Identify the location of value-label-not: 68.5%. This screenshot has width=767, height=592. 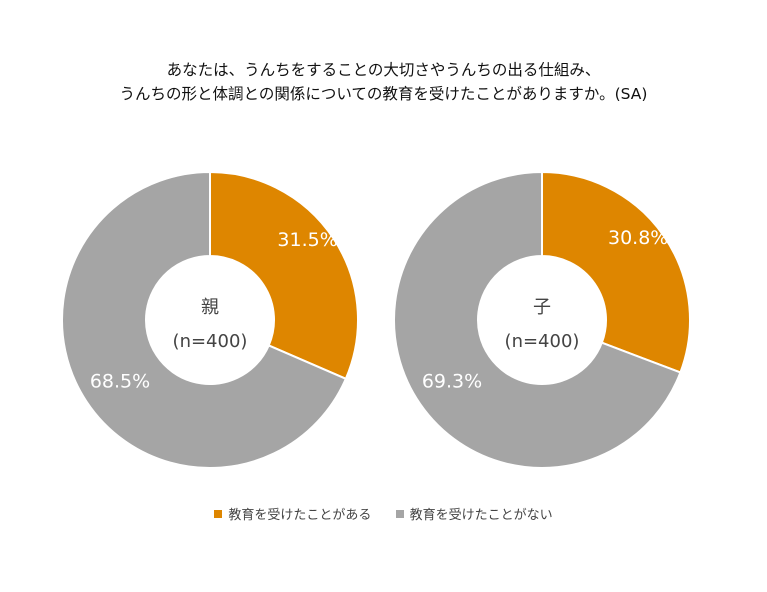
(120, 382).